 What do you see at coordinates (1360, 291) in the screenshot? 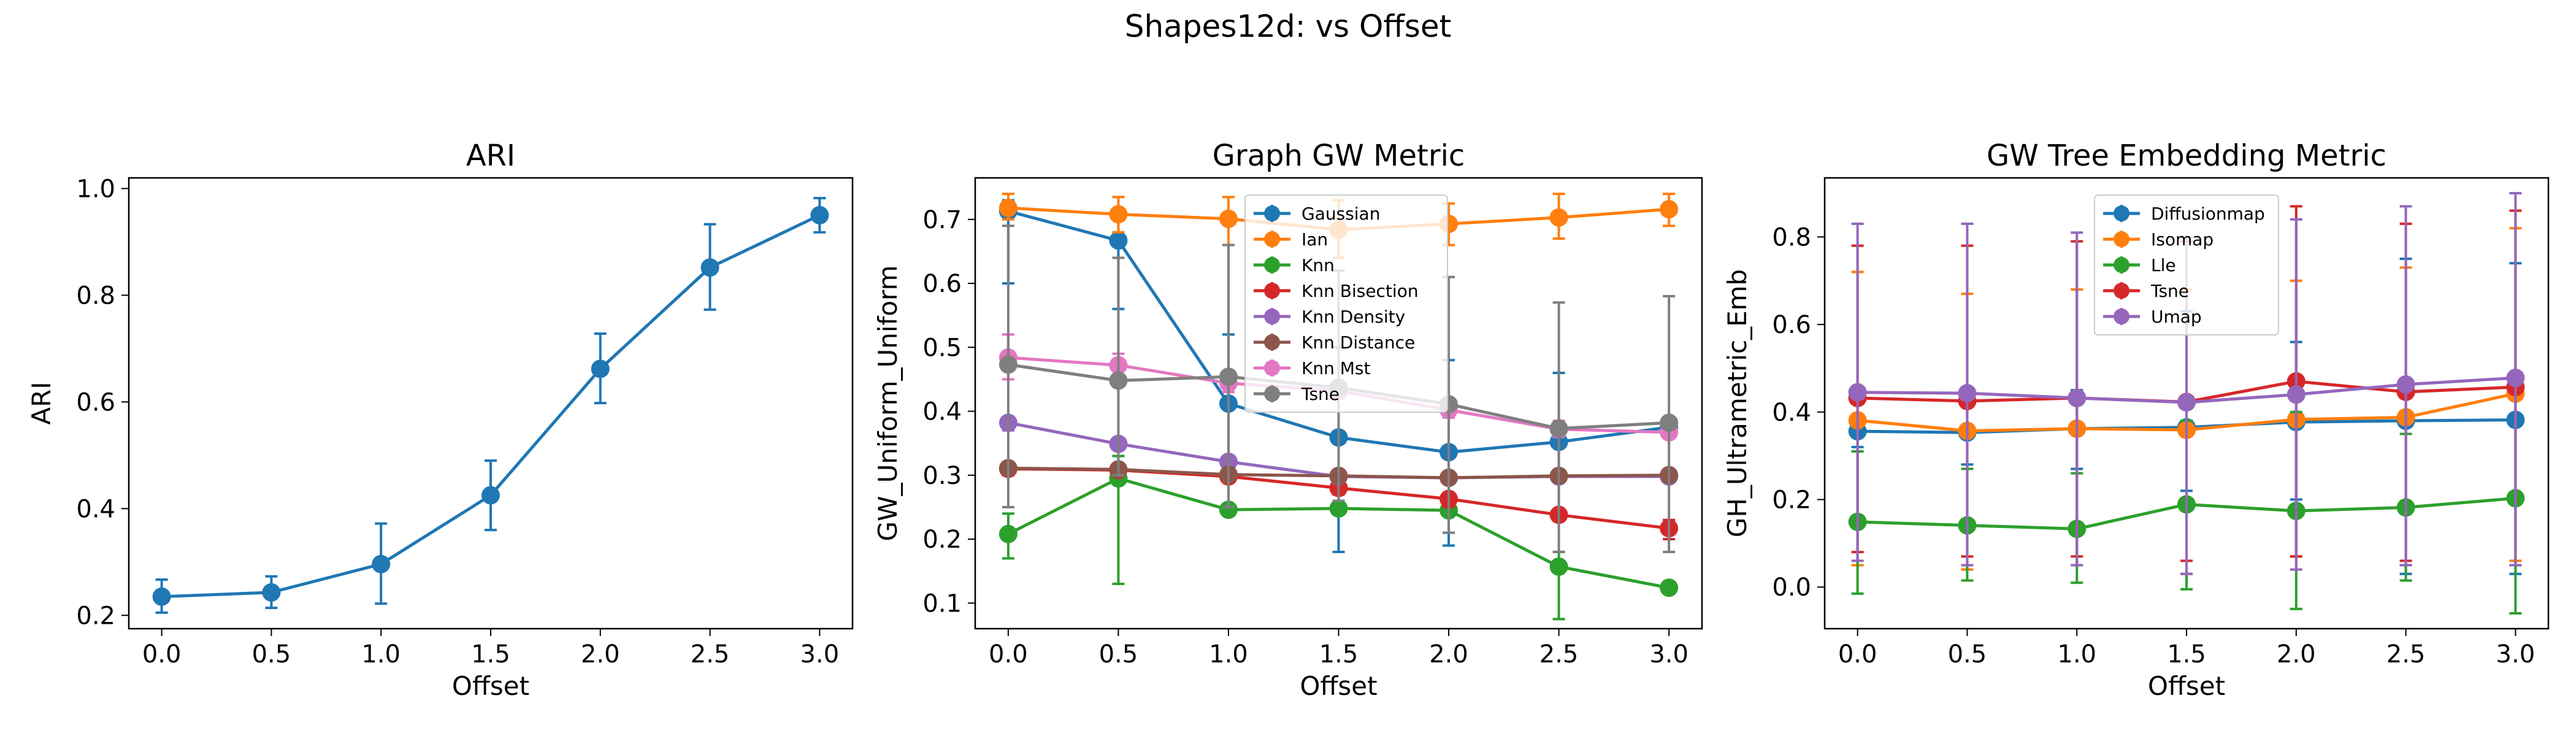
I see `legend-label: Knn Bisection` at bounding box center [1360, 291].